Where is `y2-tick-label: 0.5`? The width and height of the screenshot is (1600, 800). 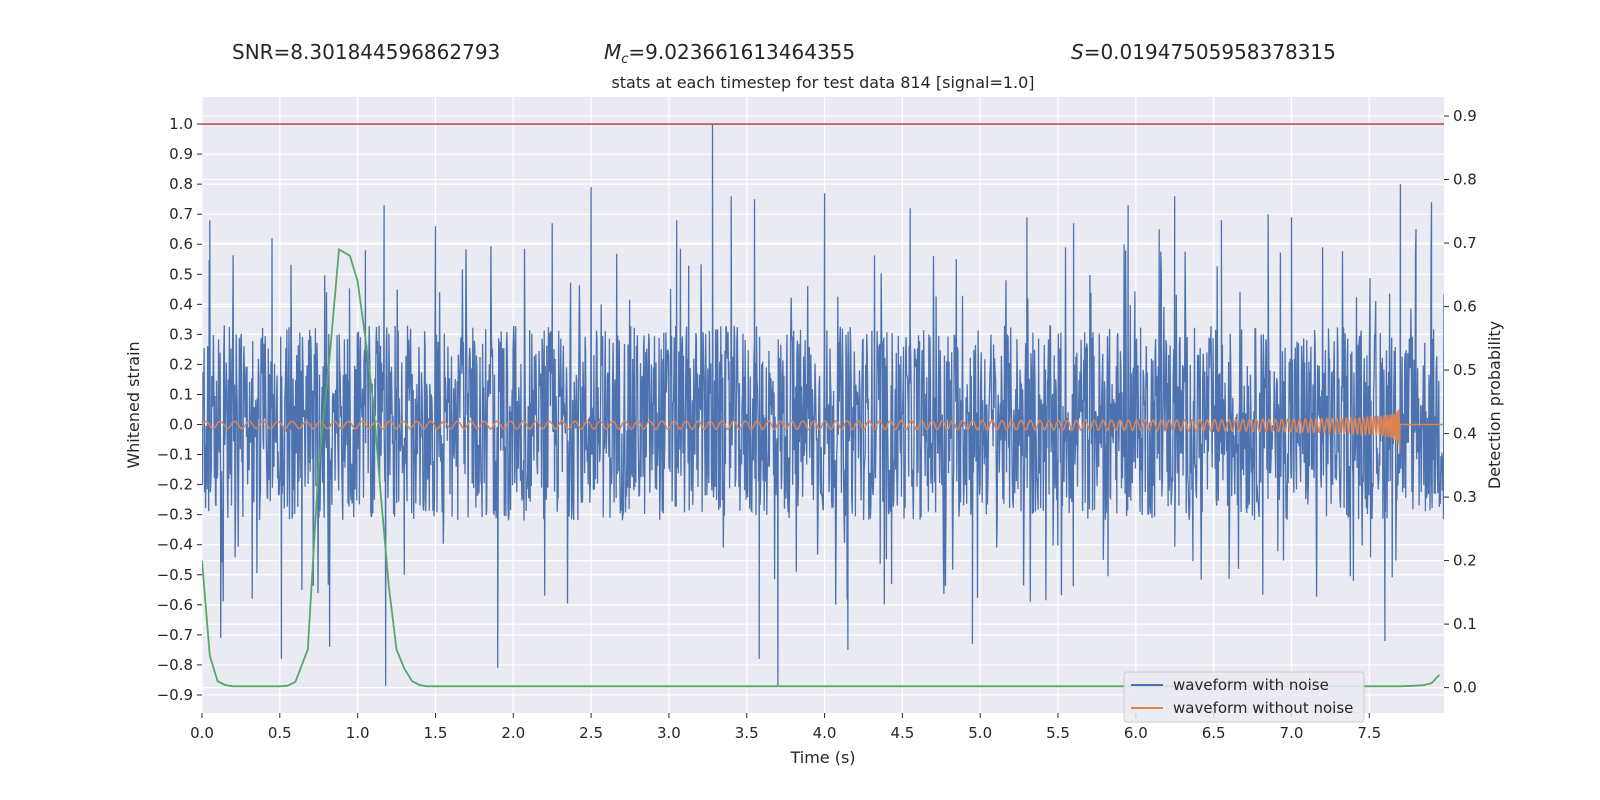
y2-tick-label: 0.5 is located at coordinates (1465, 370).